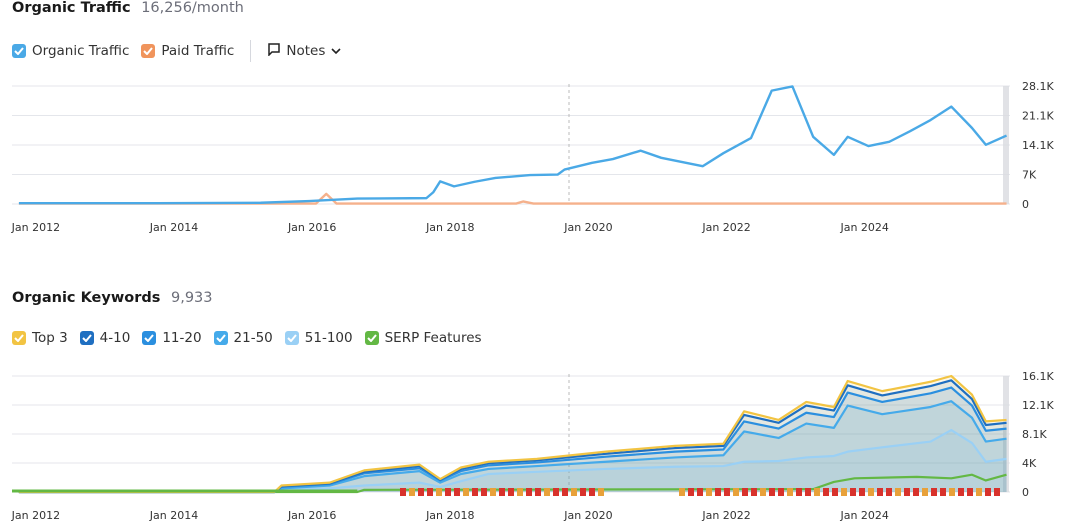 The width and height of the screenshot is (1065, 532). What do you see at coordinates (512, 198) in the screenshot?
I see `series-line-paid-traffic` at bounding box center [512, 198].